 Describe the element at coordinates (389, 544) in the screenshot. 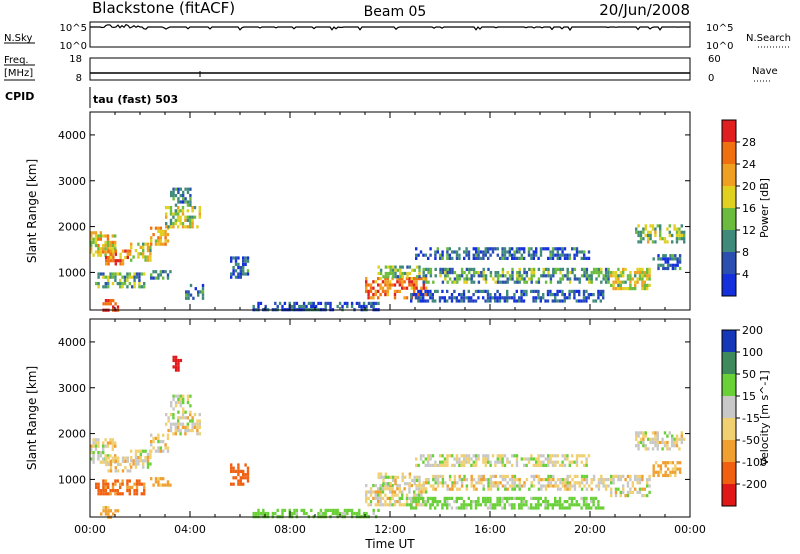

I see `time-axis-label: Time UT` at that location.